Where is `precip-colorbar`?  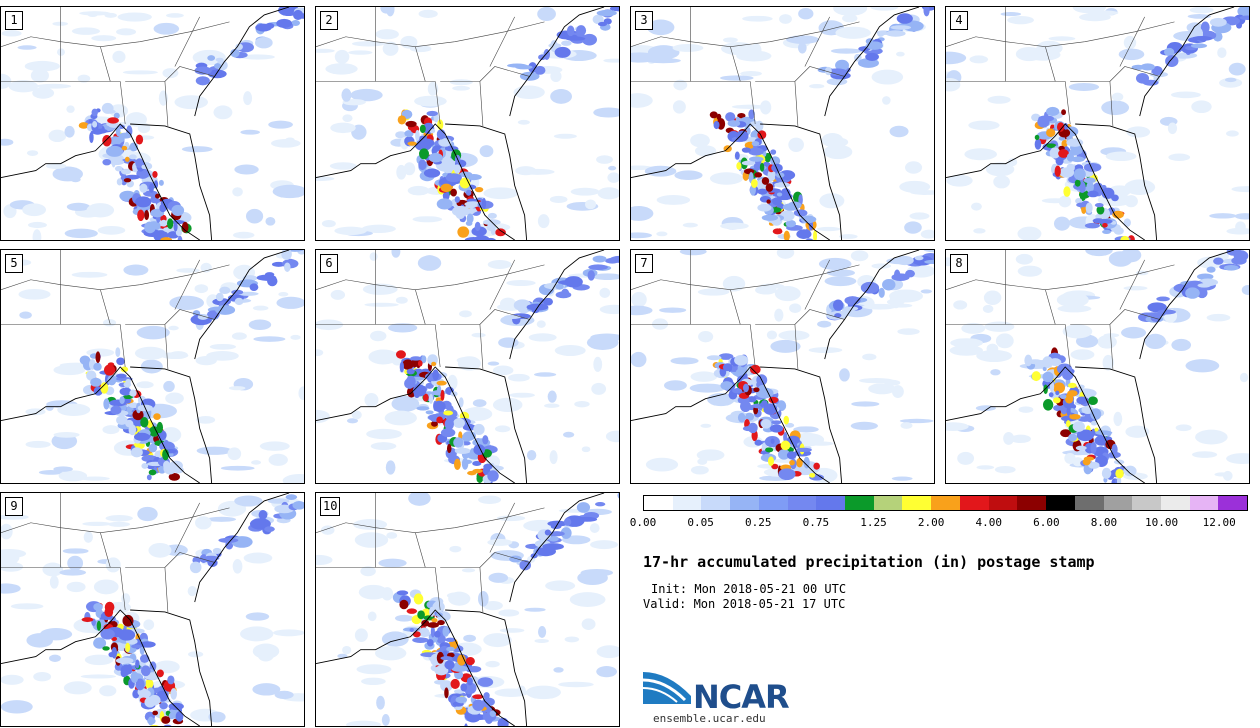 precip-colorbar is located at coordinates (945, 503).